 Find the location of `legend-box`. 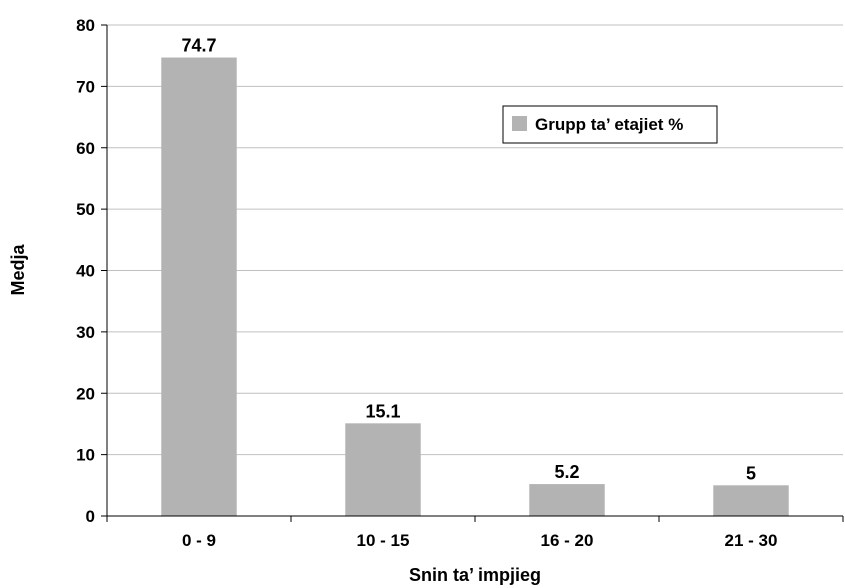

legend-box is located at coordinates (610, 124).